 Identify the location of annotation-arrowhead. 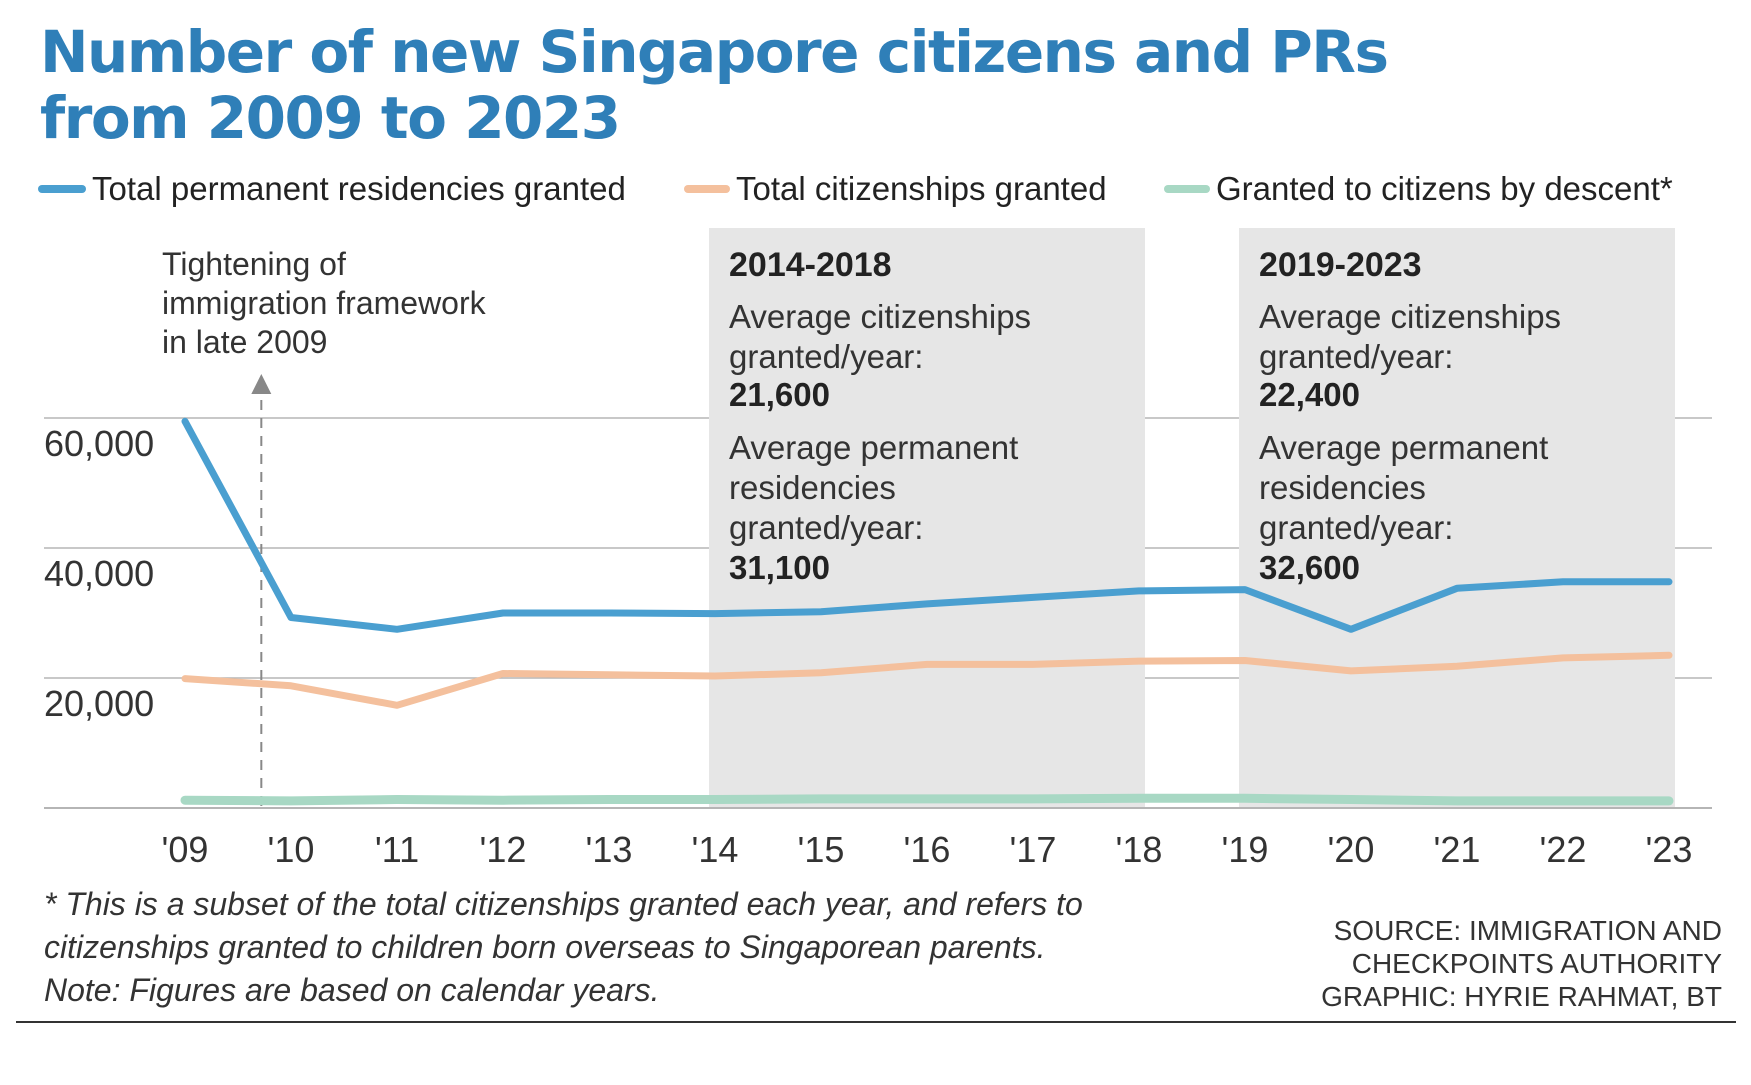
(261, 384).